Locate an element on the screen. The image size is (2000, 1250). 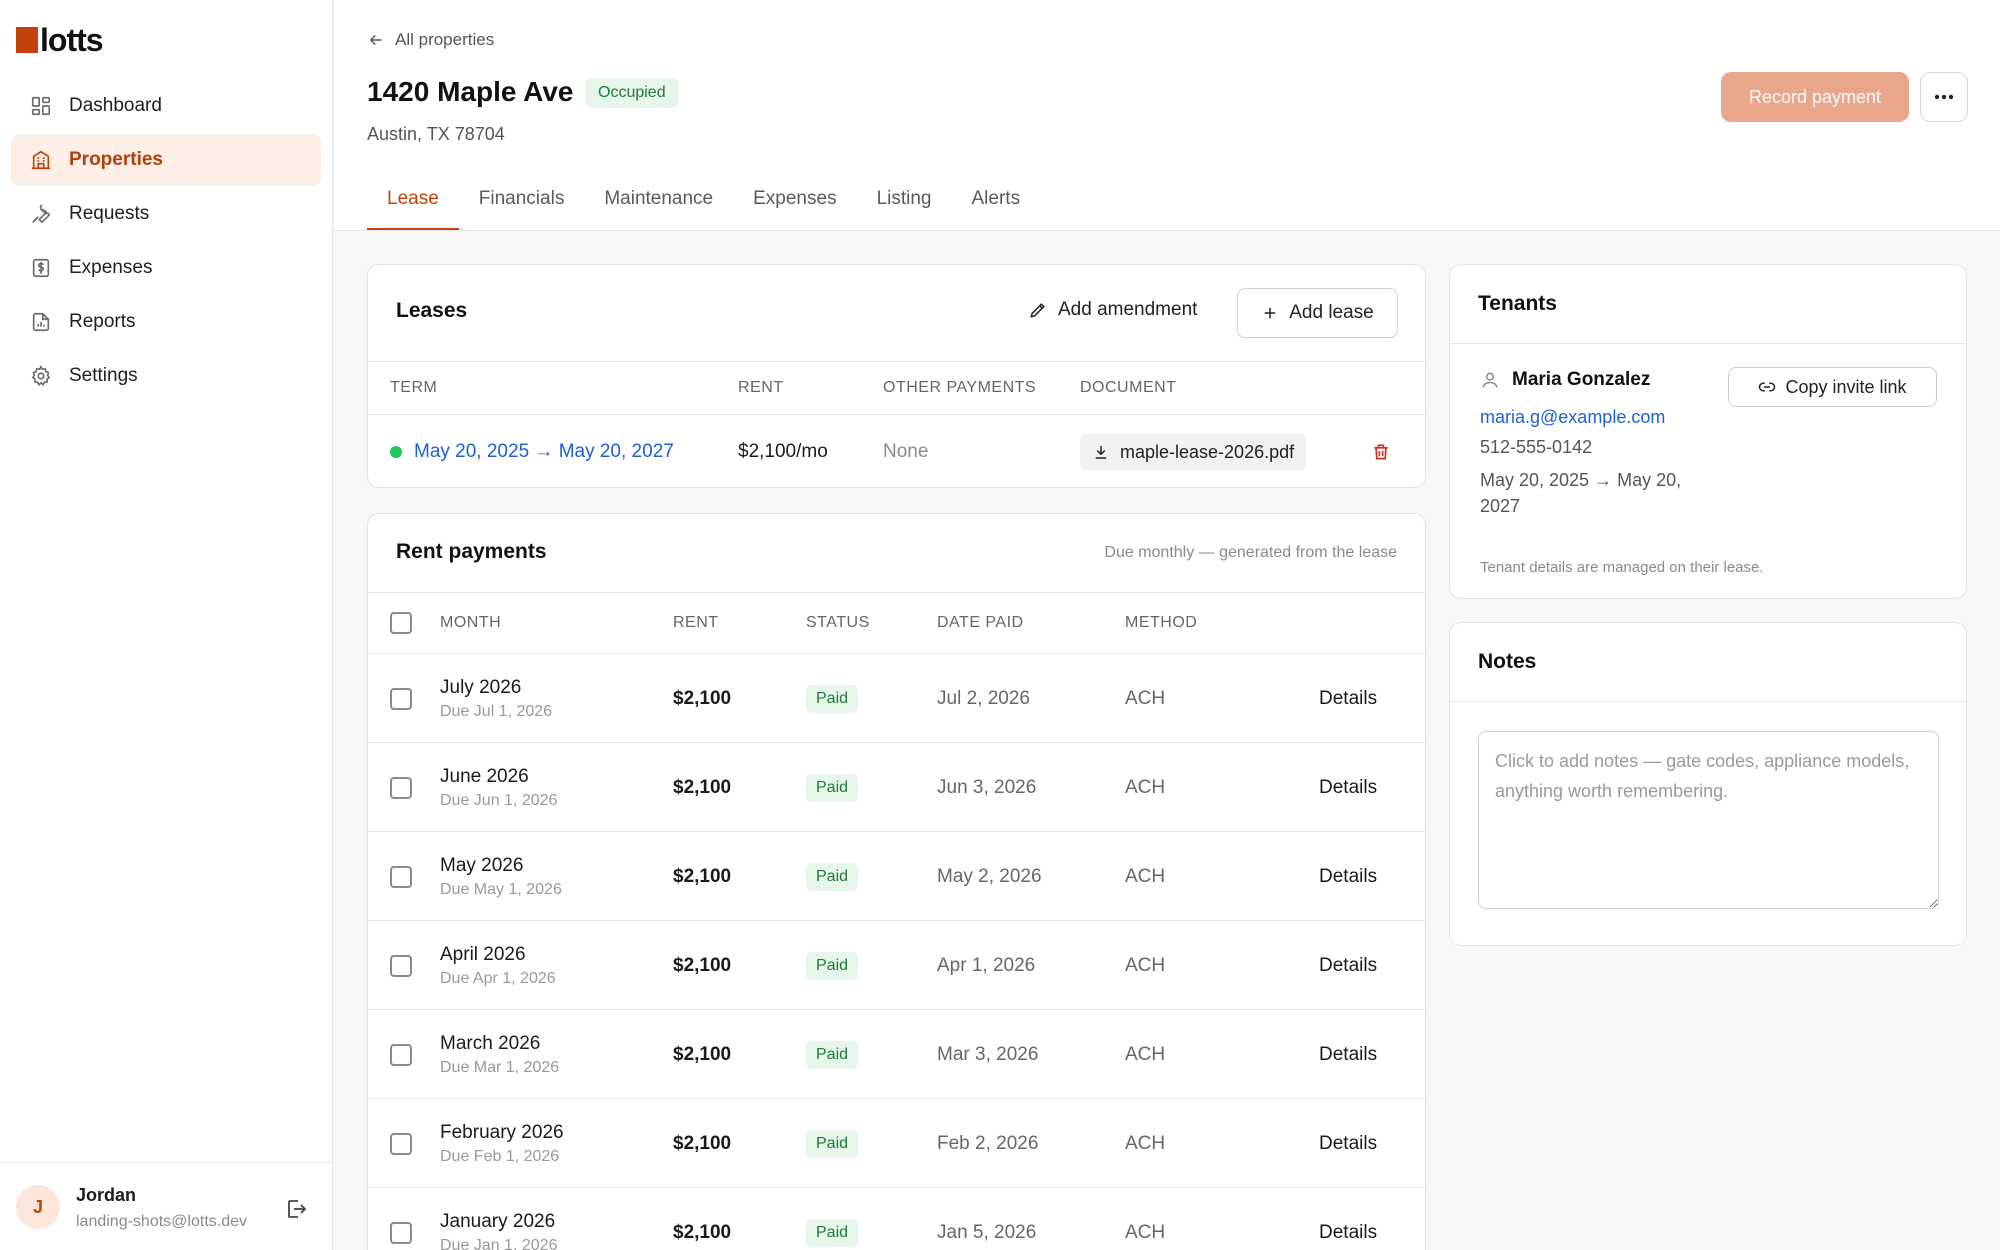
payment-due-date: Due Jul 1, 2026 is located at coordinates (496, 711).